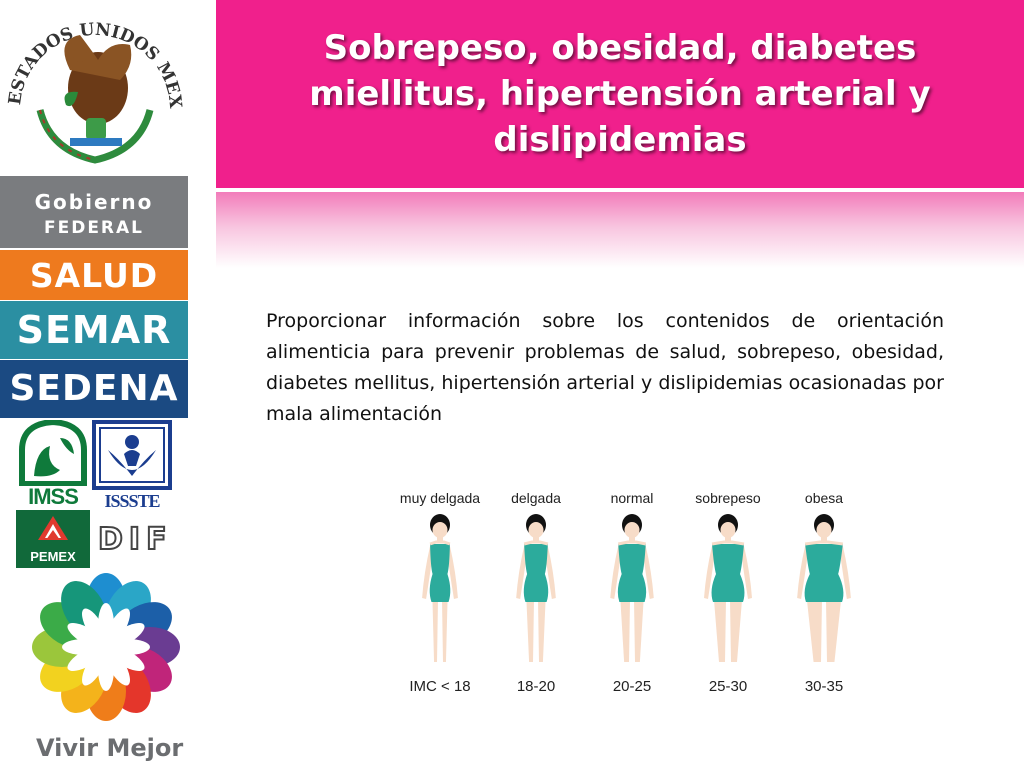 Image resolution: width=1024 pixels, height=768 pixels. I want to click on issste-label: ISSSTE, so click(132, 501).